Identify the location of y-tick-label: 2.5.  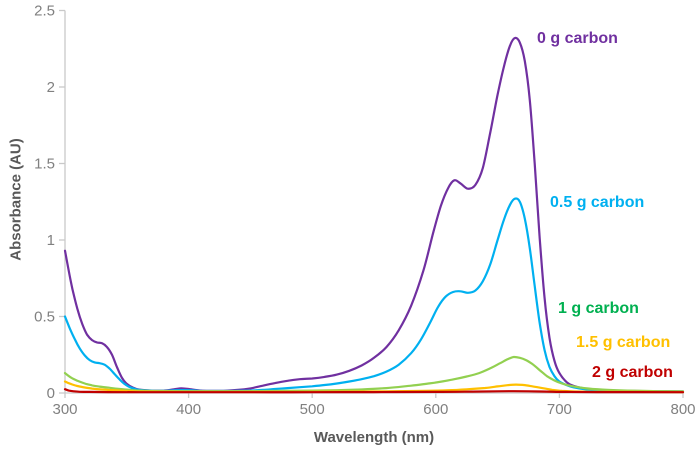
(44, 11).